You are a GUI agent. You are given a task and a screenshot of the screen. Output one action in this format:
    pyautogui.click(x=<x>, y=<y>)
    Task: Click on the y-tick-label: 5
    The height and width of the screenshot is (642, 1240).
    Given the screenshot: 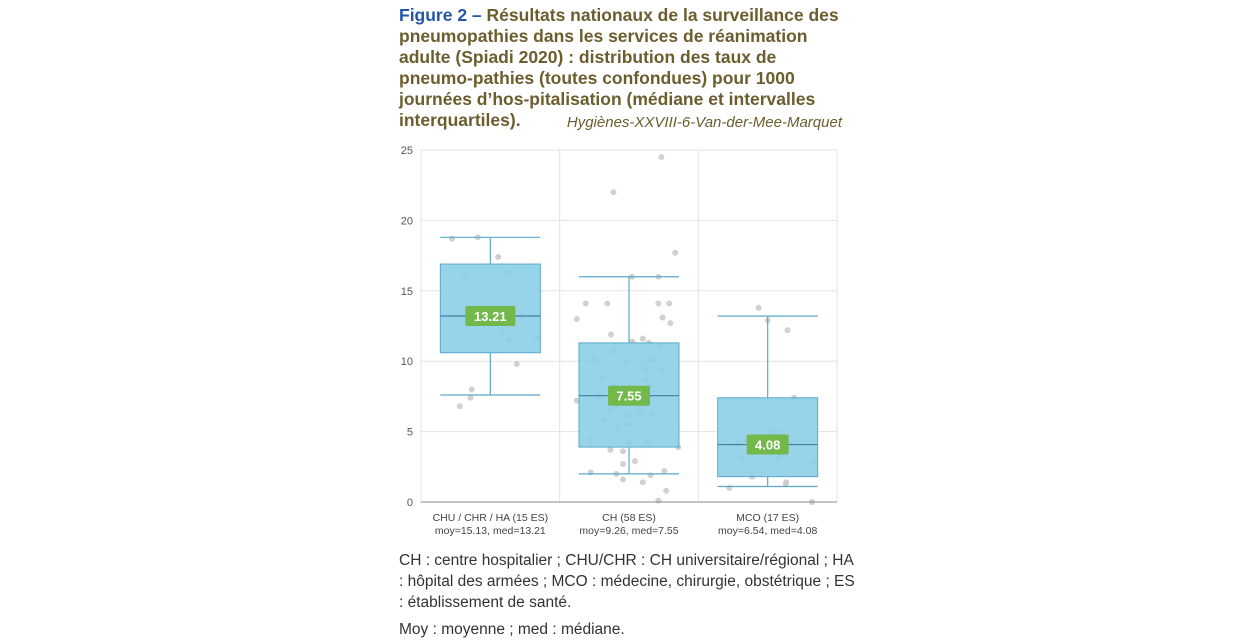 What is the action you would take?
    pyautogui.click(x=410, y=433)
    